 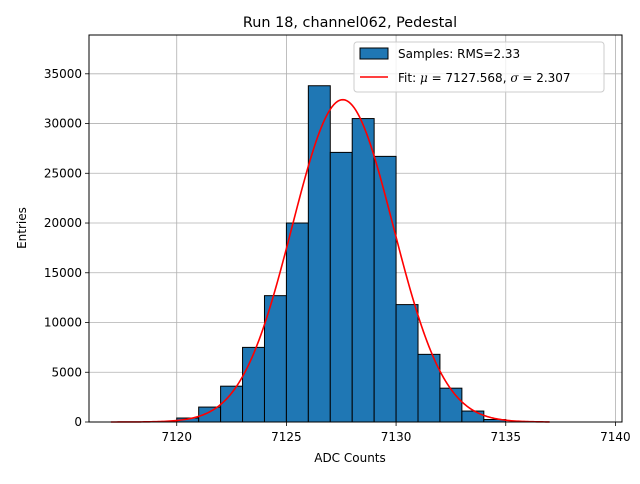 What do you see at coordinates (459, 54) in the screenshot?
I see `legend-label-samples: Samples: RMS=2.33` at bounding box center [459, 54].